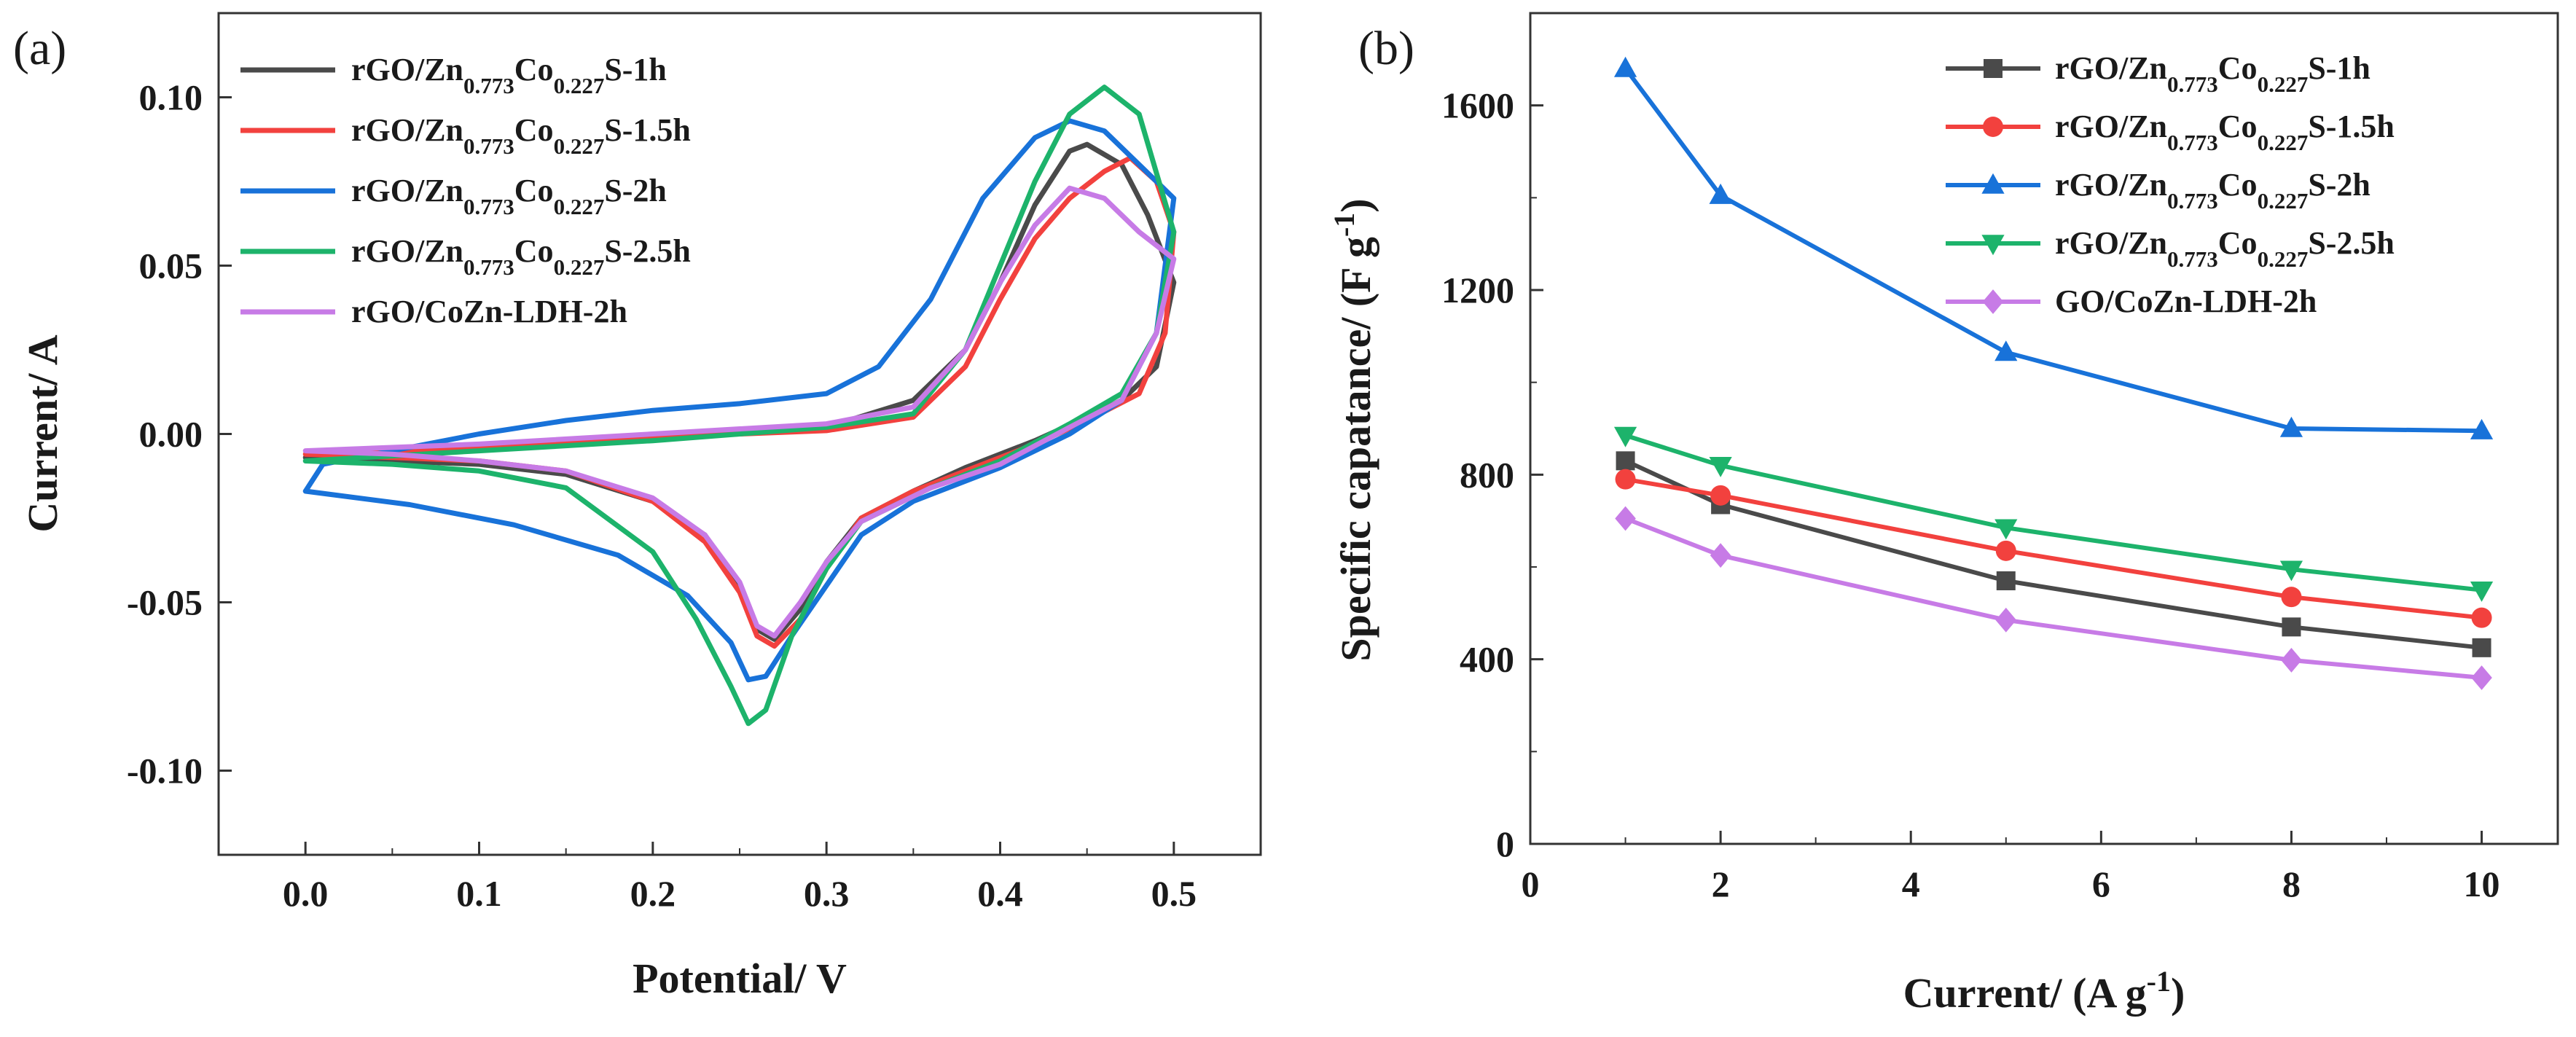 The height and width of the screenshot is (1037, 2576). What do you see at coordinates (1721, 884) in the screenshot?
I see `b-xtick-label: 2` at bounding box center [1721, 884].